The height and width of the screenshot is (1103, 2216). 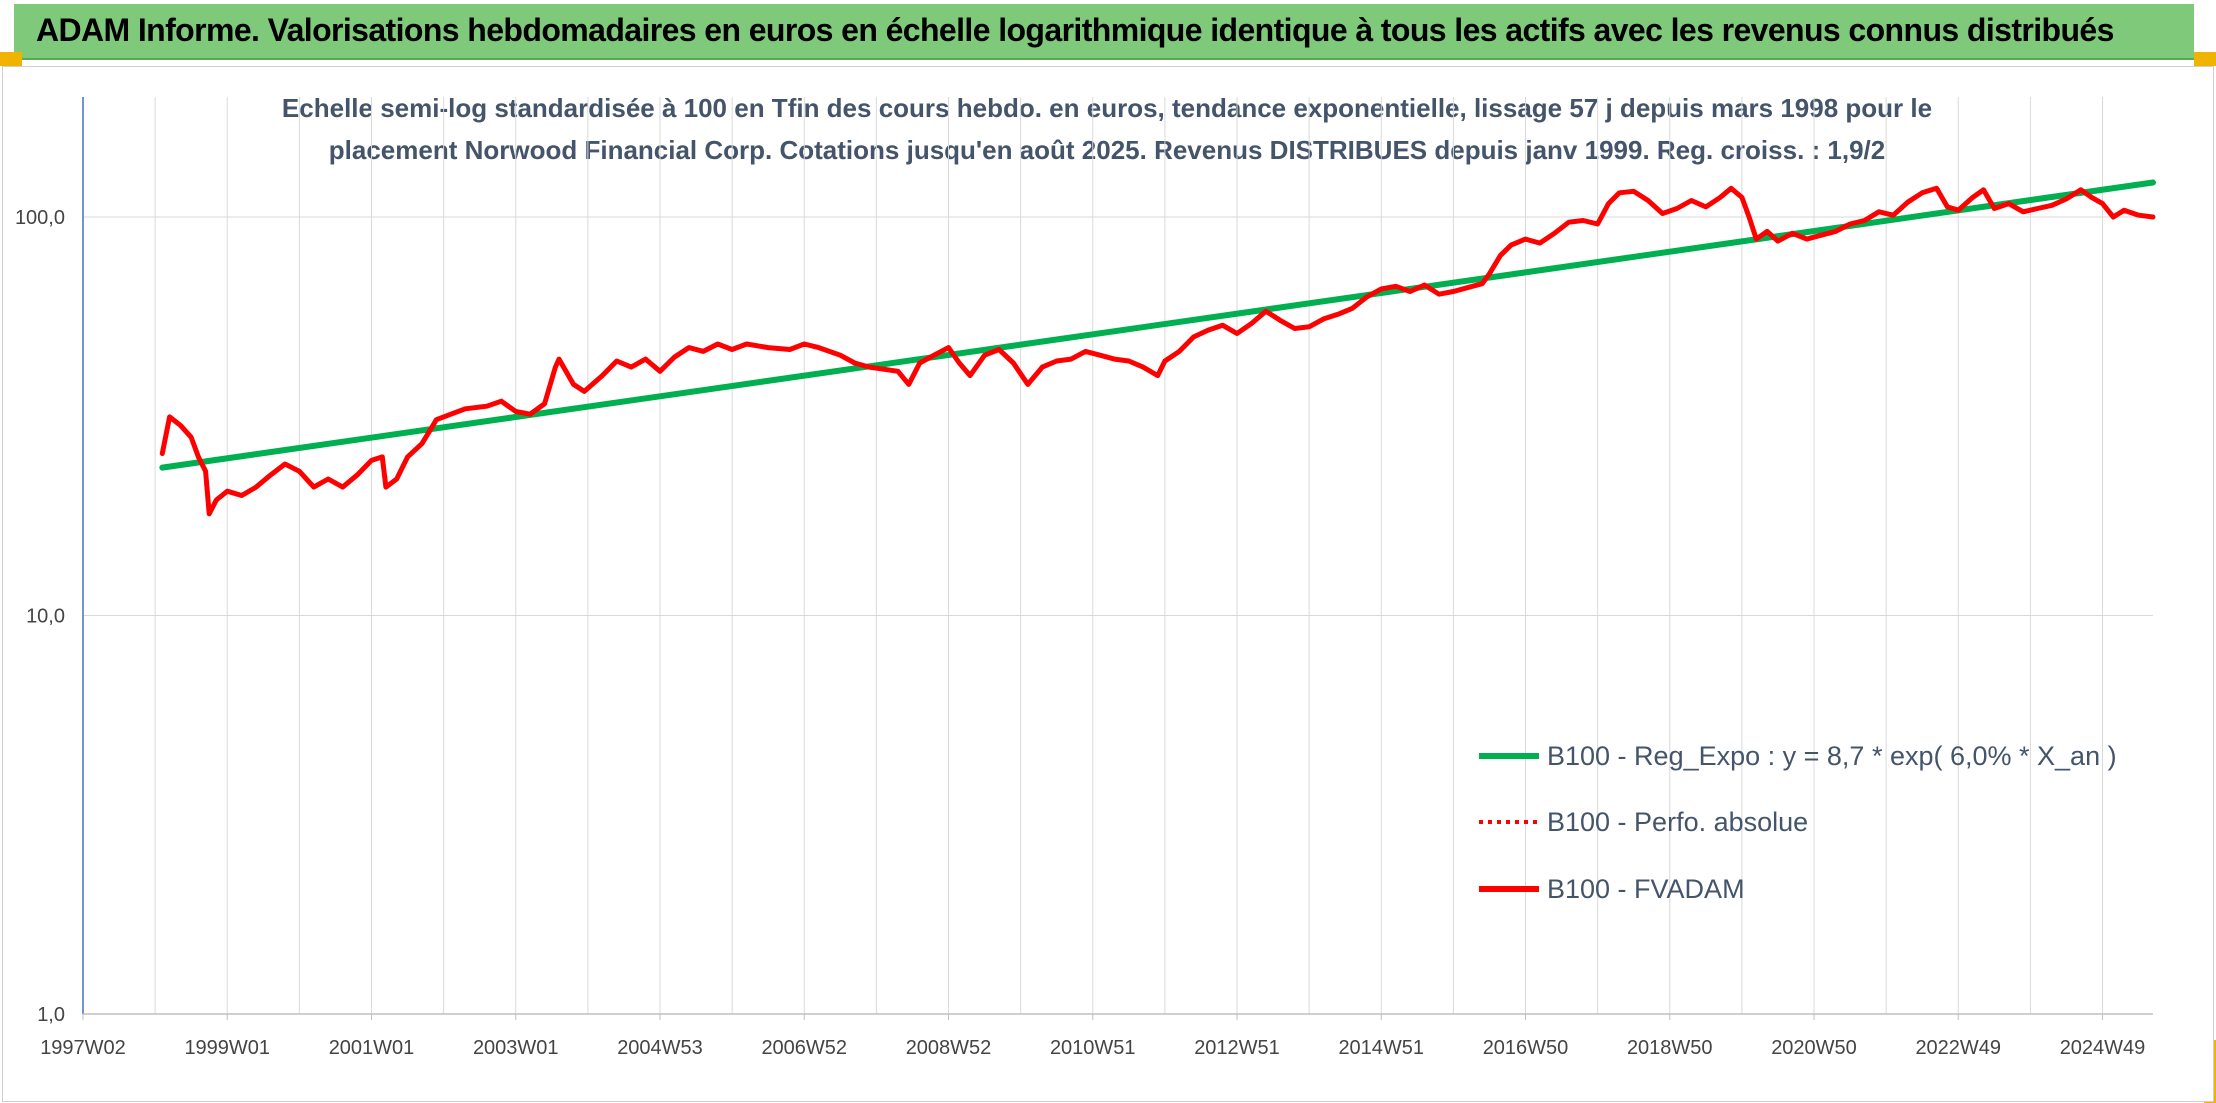 I want to click on y-tick-label: 10,0, so click(x=45, y=616).